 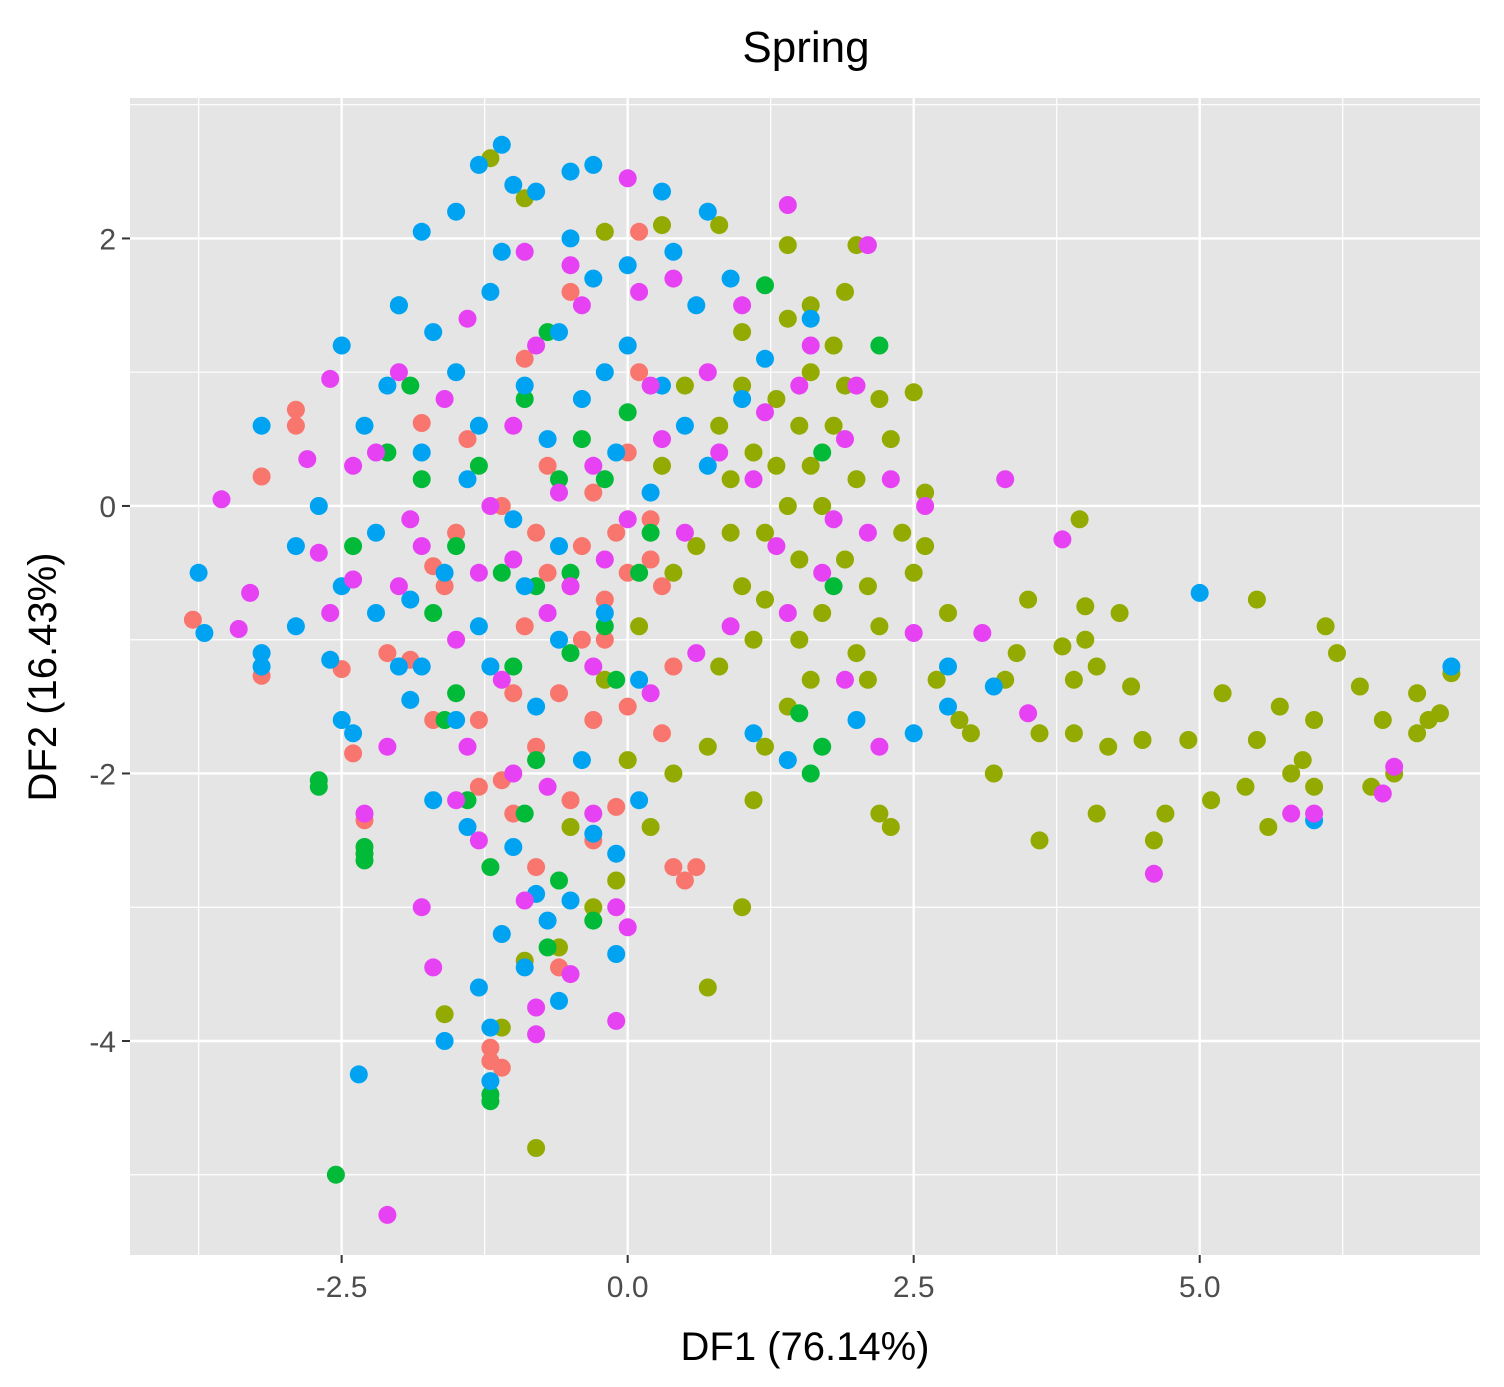 What do you see at coordinates (43, 677) in the screenshot?
I see `y-axis-title: DF2 (16.43%)` at bounding box center [43, 677].